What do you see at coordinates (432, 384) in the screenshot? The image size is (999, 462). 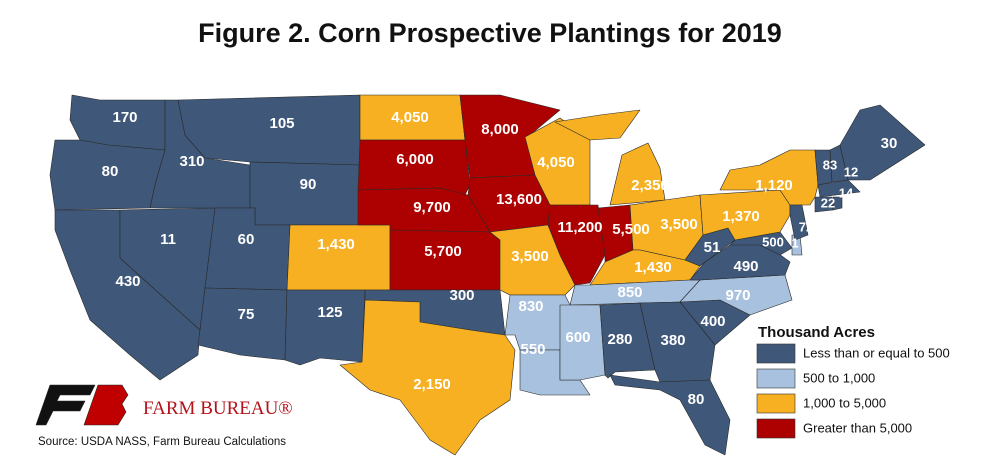 I see `state-value: 2,150` at bounding box center [432, 384].